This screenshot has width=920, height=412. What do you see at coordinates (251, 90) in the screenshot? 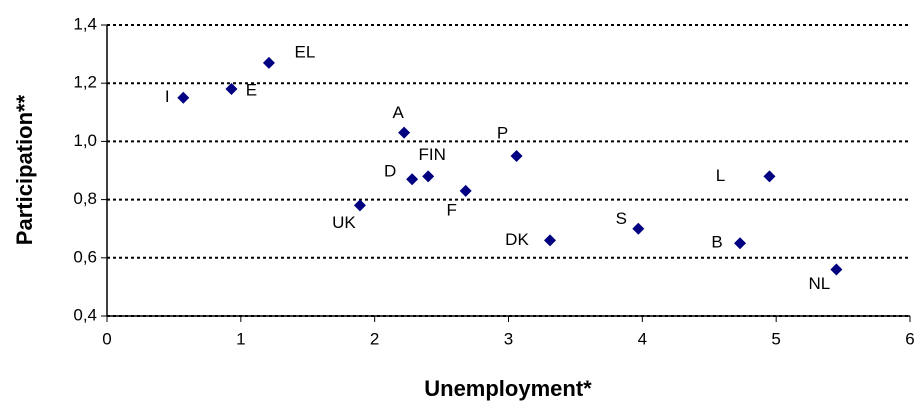
I see `point-label: E` at bounding box center [251, 90].